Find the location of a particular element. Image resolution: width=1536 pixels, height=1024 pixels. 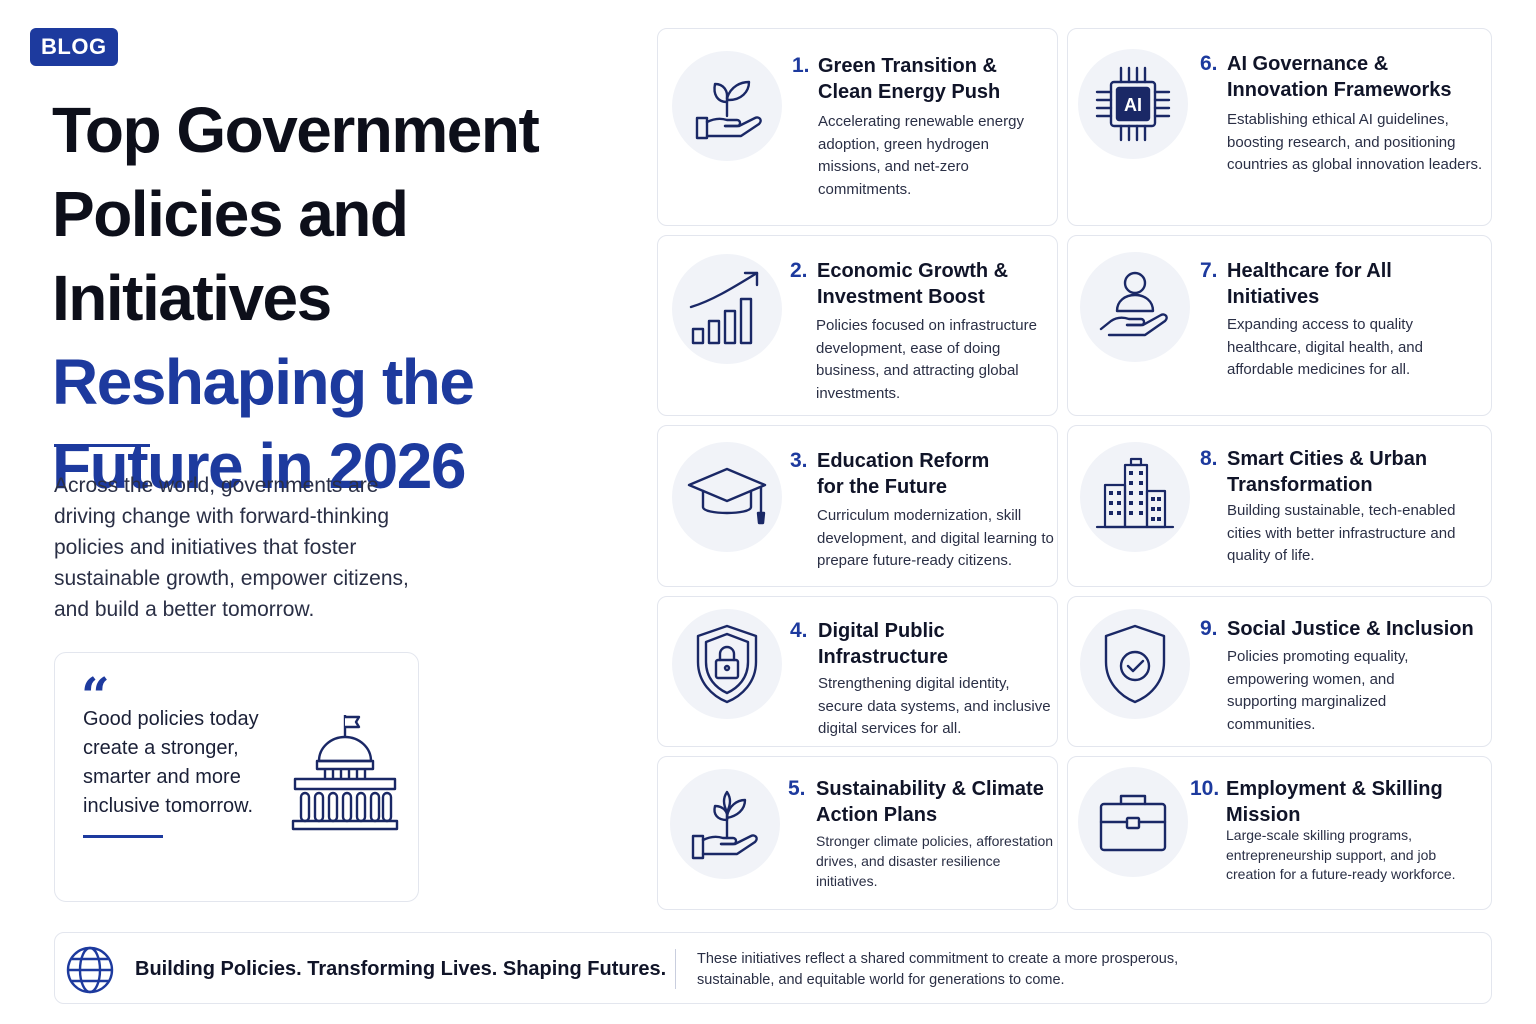

policy-title: Sustainability & Climate Action Plans is located at coordinates (930, 802).